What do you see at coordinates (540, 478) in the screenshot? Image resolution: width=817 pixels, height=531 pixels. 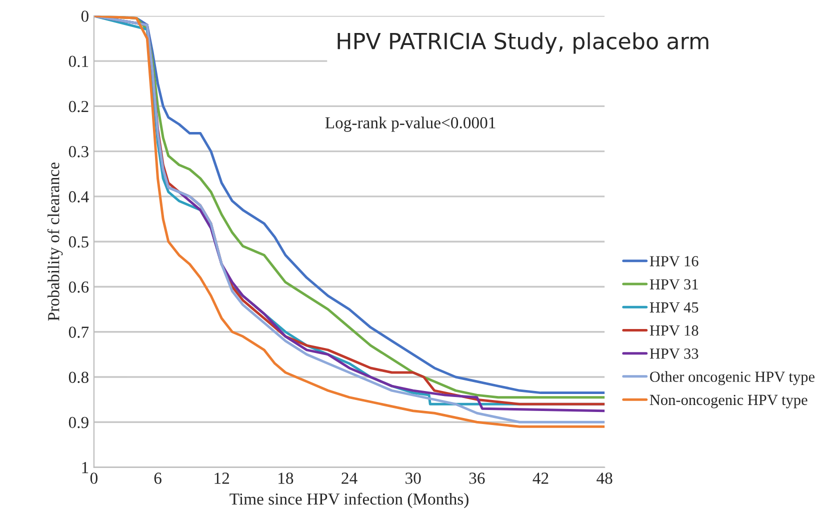 I see `x-tick-label: 42` at bounding box center [540, 478].